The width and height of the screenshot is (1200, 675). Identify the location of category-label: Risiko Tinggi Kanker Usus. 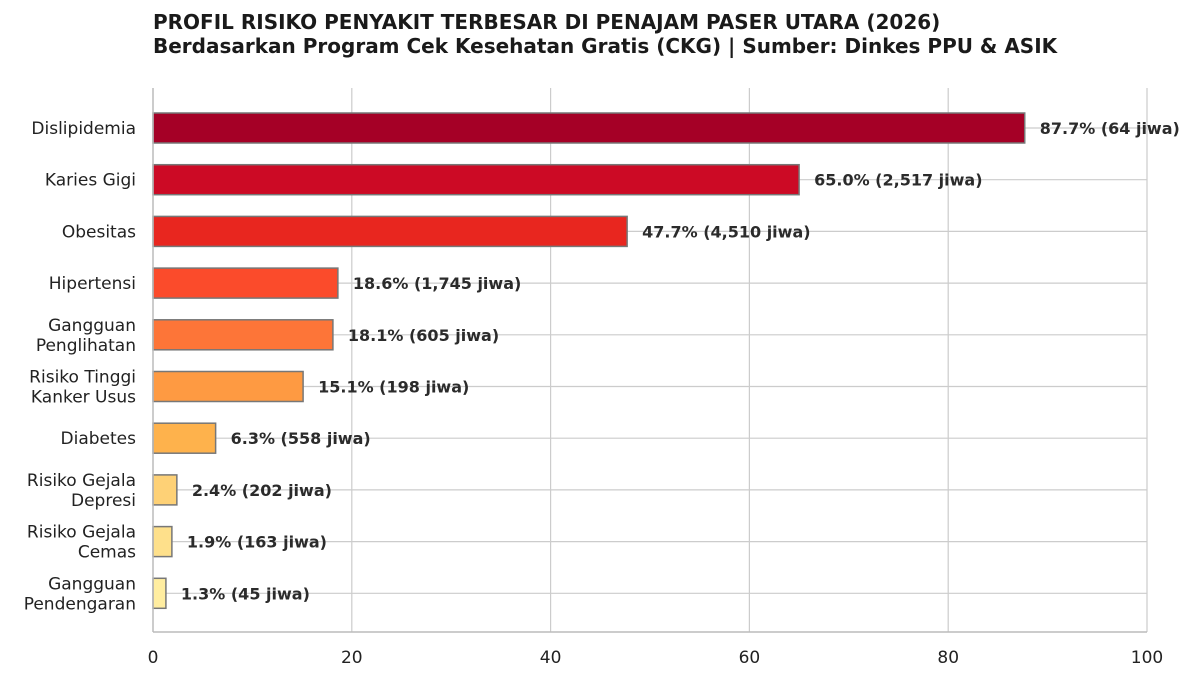
(82, 388).